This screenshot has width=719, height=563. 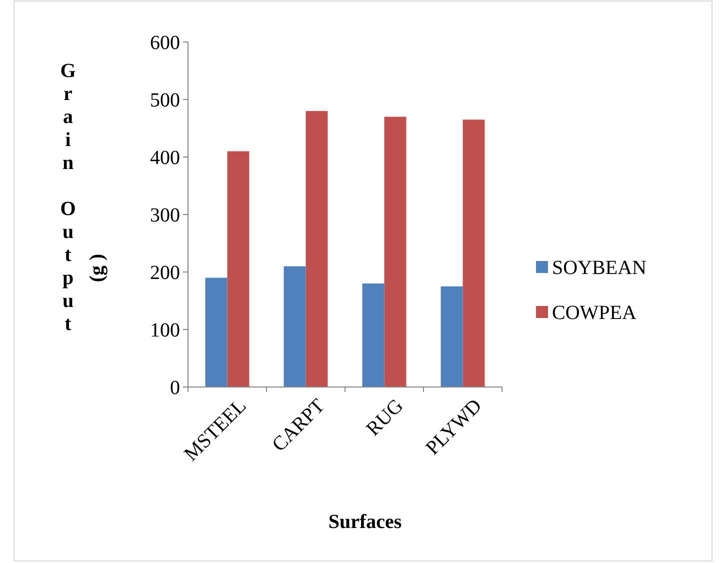 What do you see at coordinates (165, 215) in the screenshot?
I see `y-tick-label: 300` at bounding box center [165, 215].